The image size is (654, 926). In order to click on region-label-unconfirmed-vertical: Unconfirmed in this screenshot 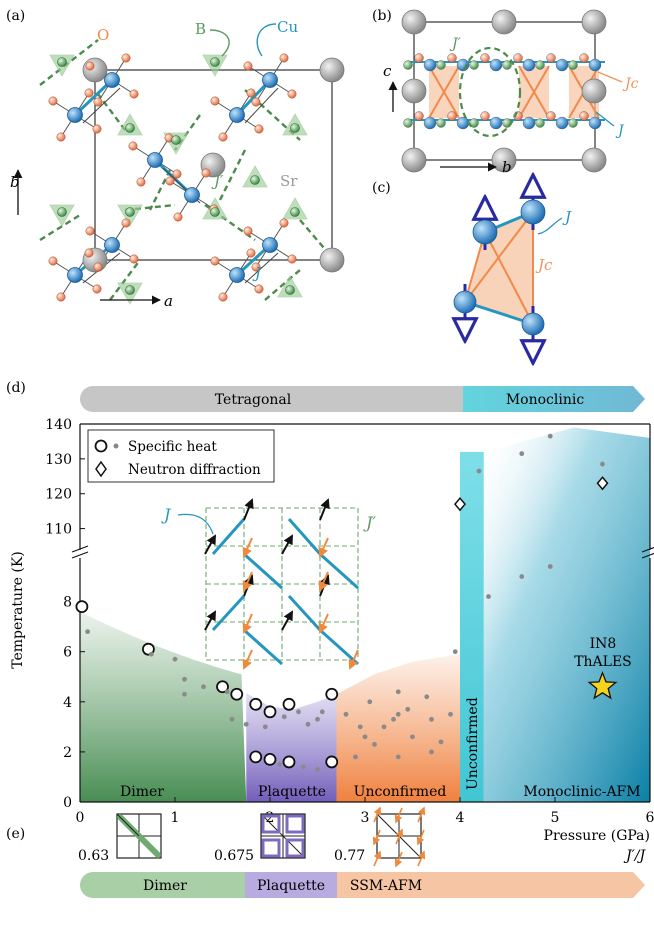, I will do `click(473, 743)`.